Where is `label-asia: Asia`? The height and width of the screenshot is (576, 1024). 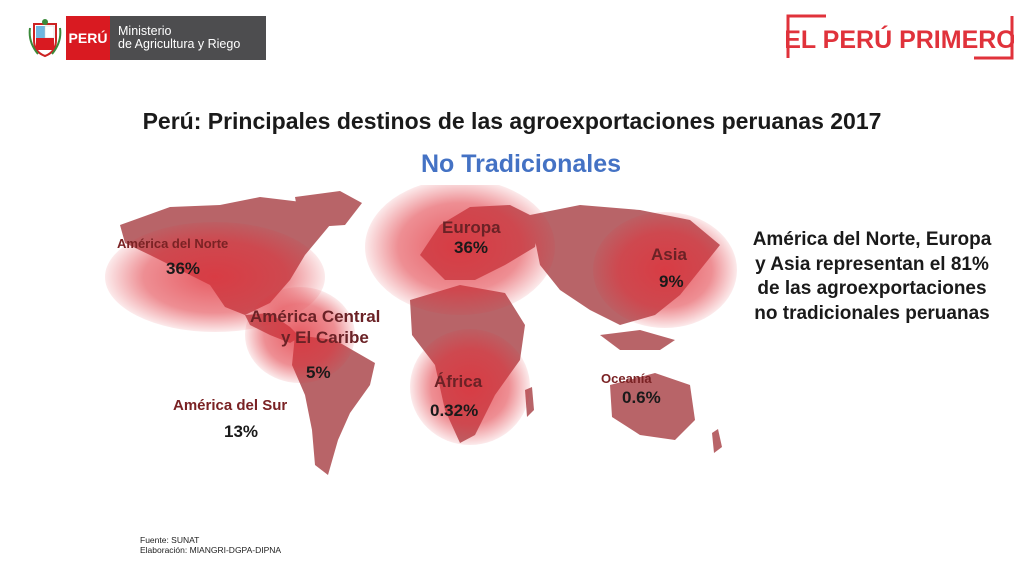
label-asia: Asia is located at coordinates (669, 254).